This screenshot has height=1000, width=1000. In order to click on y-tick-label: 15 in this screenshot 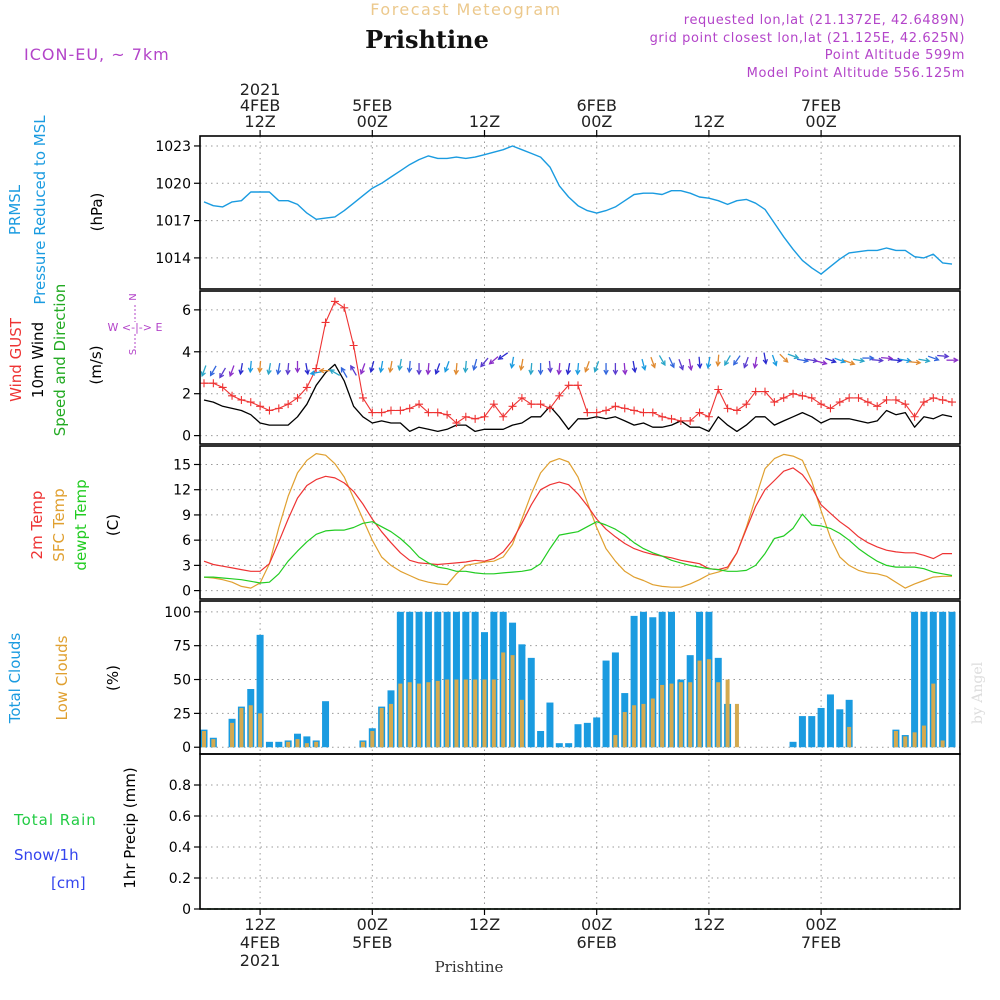, I will do `click(182, 465)`.